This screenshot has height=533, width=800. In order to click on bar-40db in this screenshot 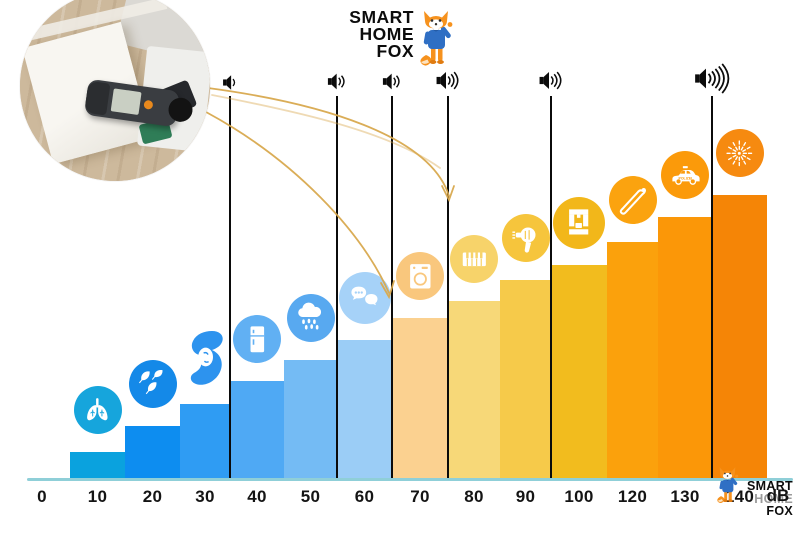, I will do `click(257, 430)`.